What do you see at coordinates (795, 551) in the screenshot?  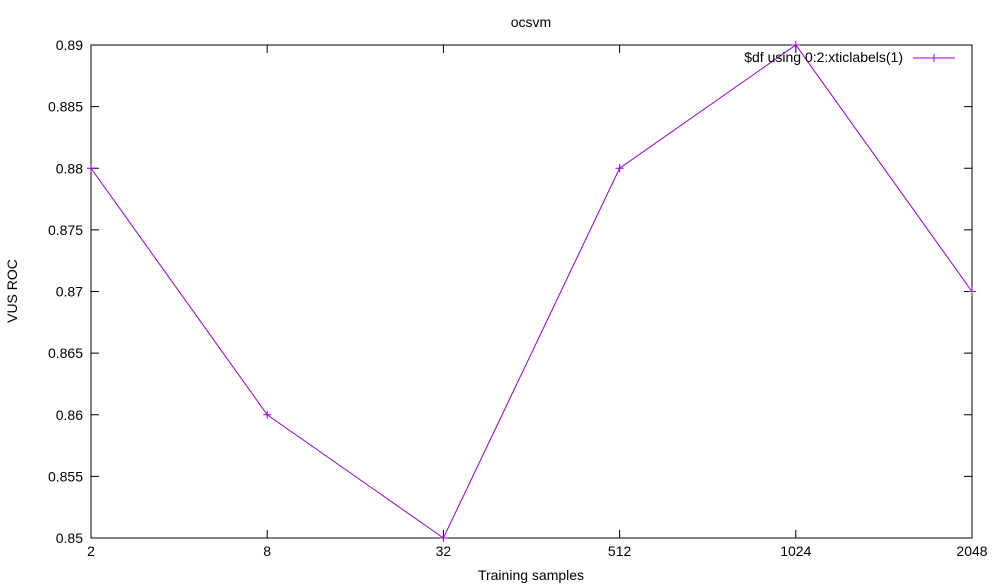 I see `x-tick-label: 1024` at bounding box center [795, 551].